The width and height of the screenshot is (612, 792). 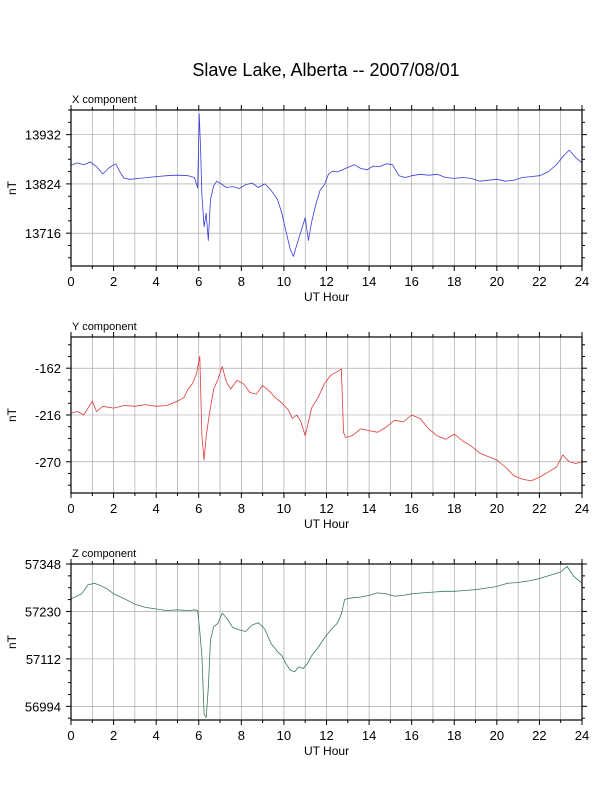 I want to click on y-tick-label: 13716, so click(x=43, y=233).